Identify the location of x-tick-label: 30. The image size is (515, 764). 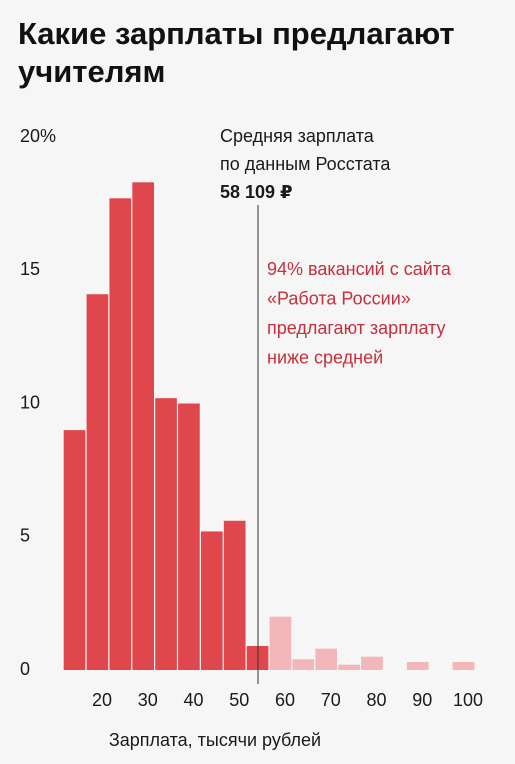
(148, 700).